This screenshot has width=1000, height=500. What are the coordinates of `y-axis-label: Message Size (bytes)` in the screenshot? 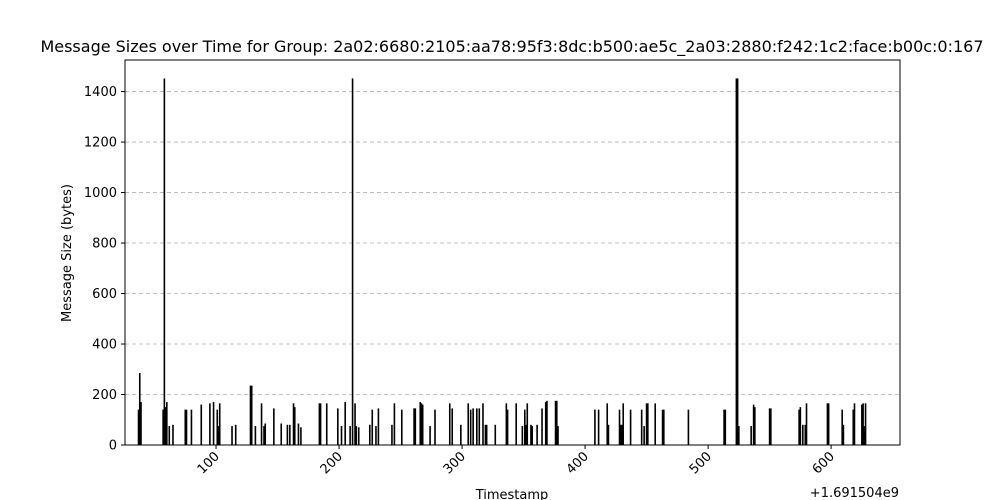 It's located at (67, 253).